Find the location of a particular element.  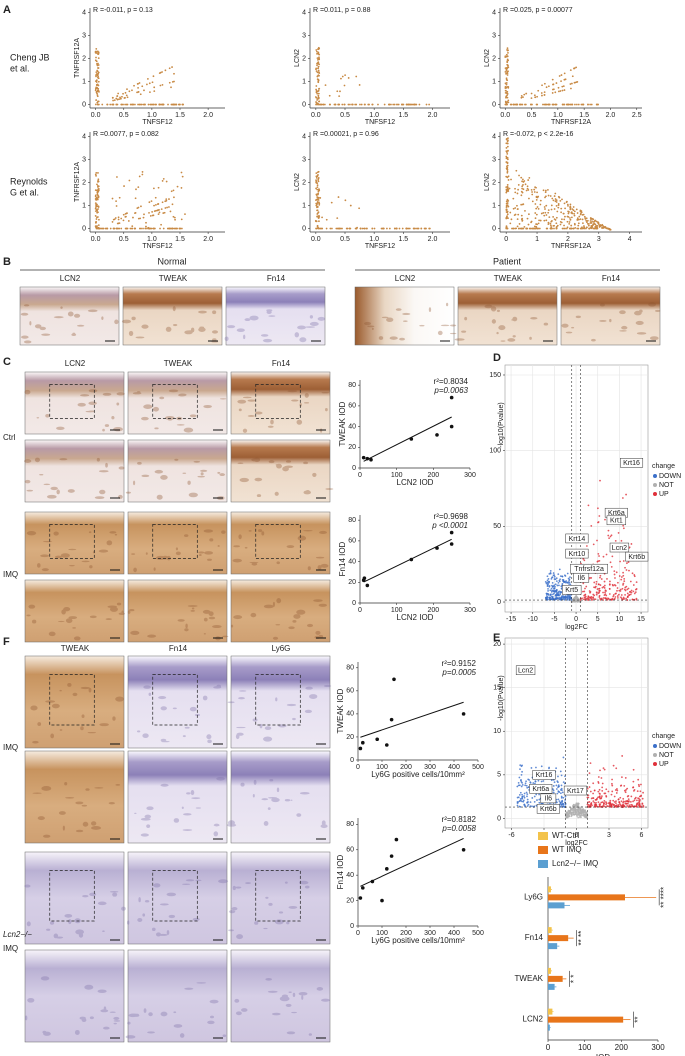

x-tick-label: 0.5 is located at coordinates (345, 239).